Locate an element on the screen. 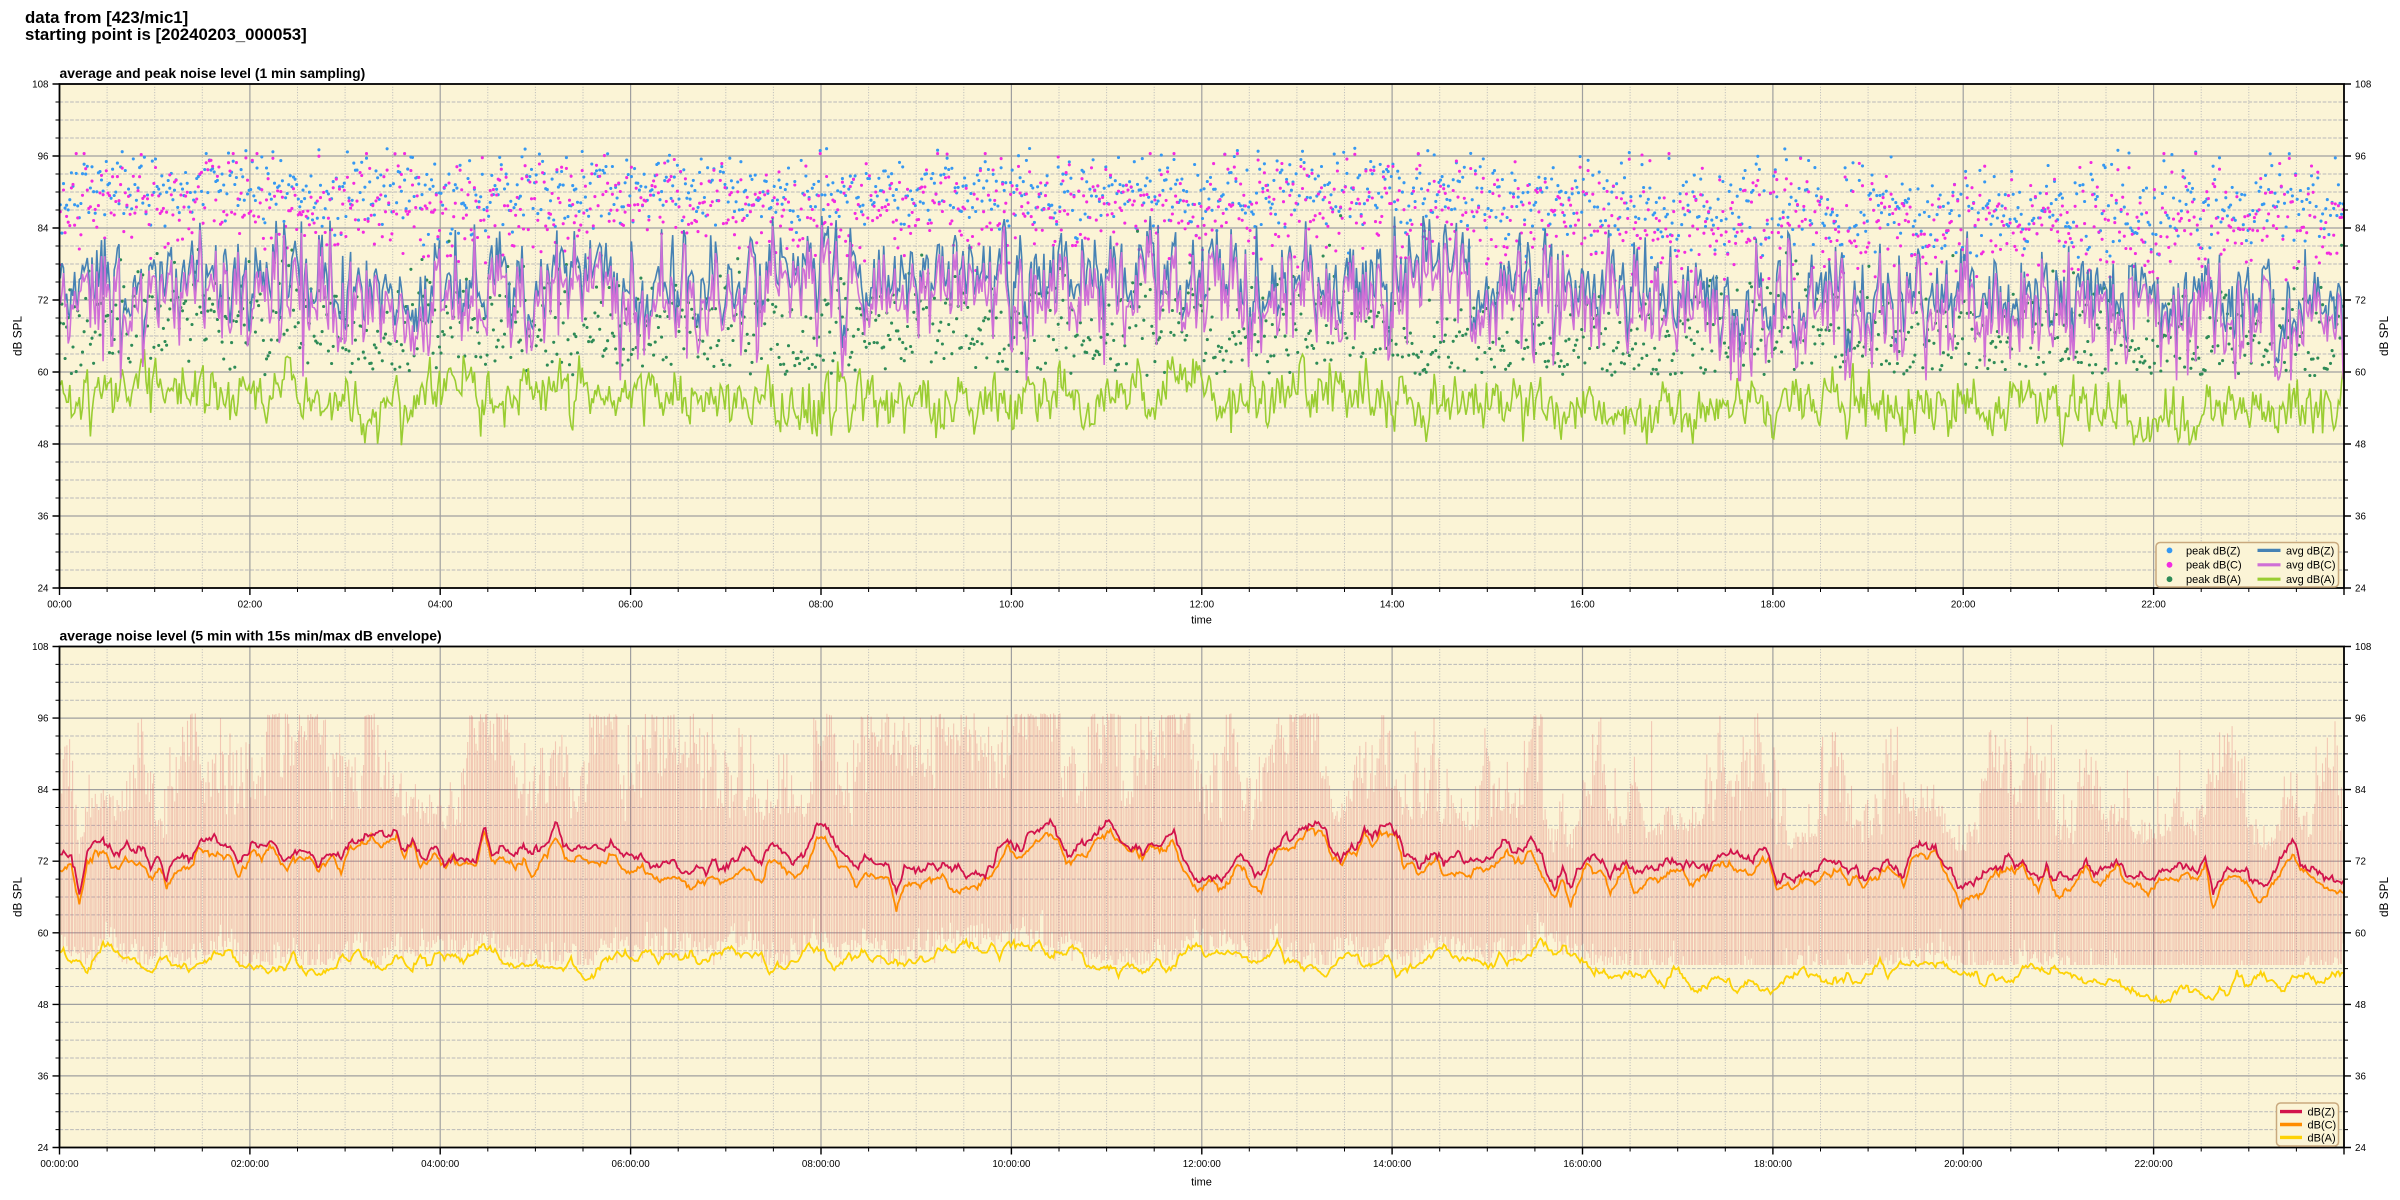 The width and height of the screenshot is (2400, 1200). svg-text: avg dB(Z) is located at coordinates (2310, 551).